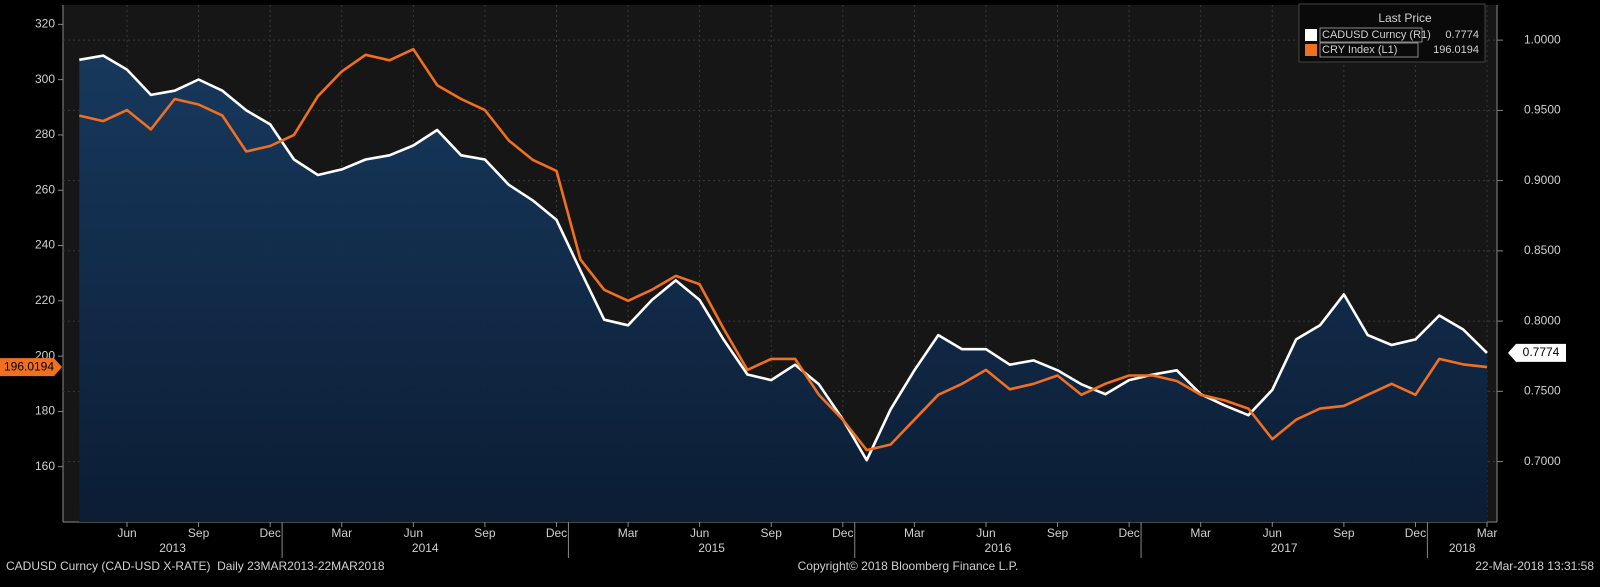 The height and width of the screenshot is (587, 1600). Describe the element at coordinates (711, 548) in the screenshot. I see `year-label: 2015` at that location.